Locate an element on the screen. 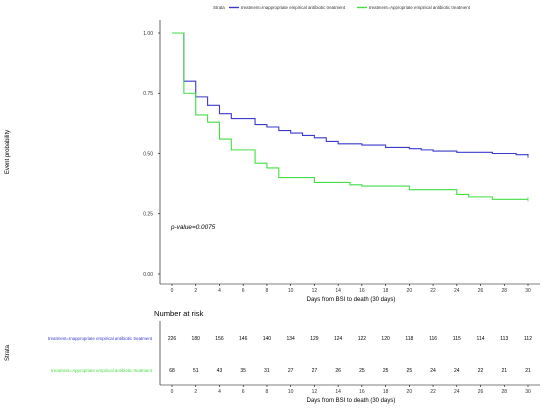 This screenshot has width=550, height=409. risk-x-tick-label: 10 is located at coordinates (291, 392).